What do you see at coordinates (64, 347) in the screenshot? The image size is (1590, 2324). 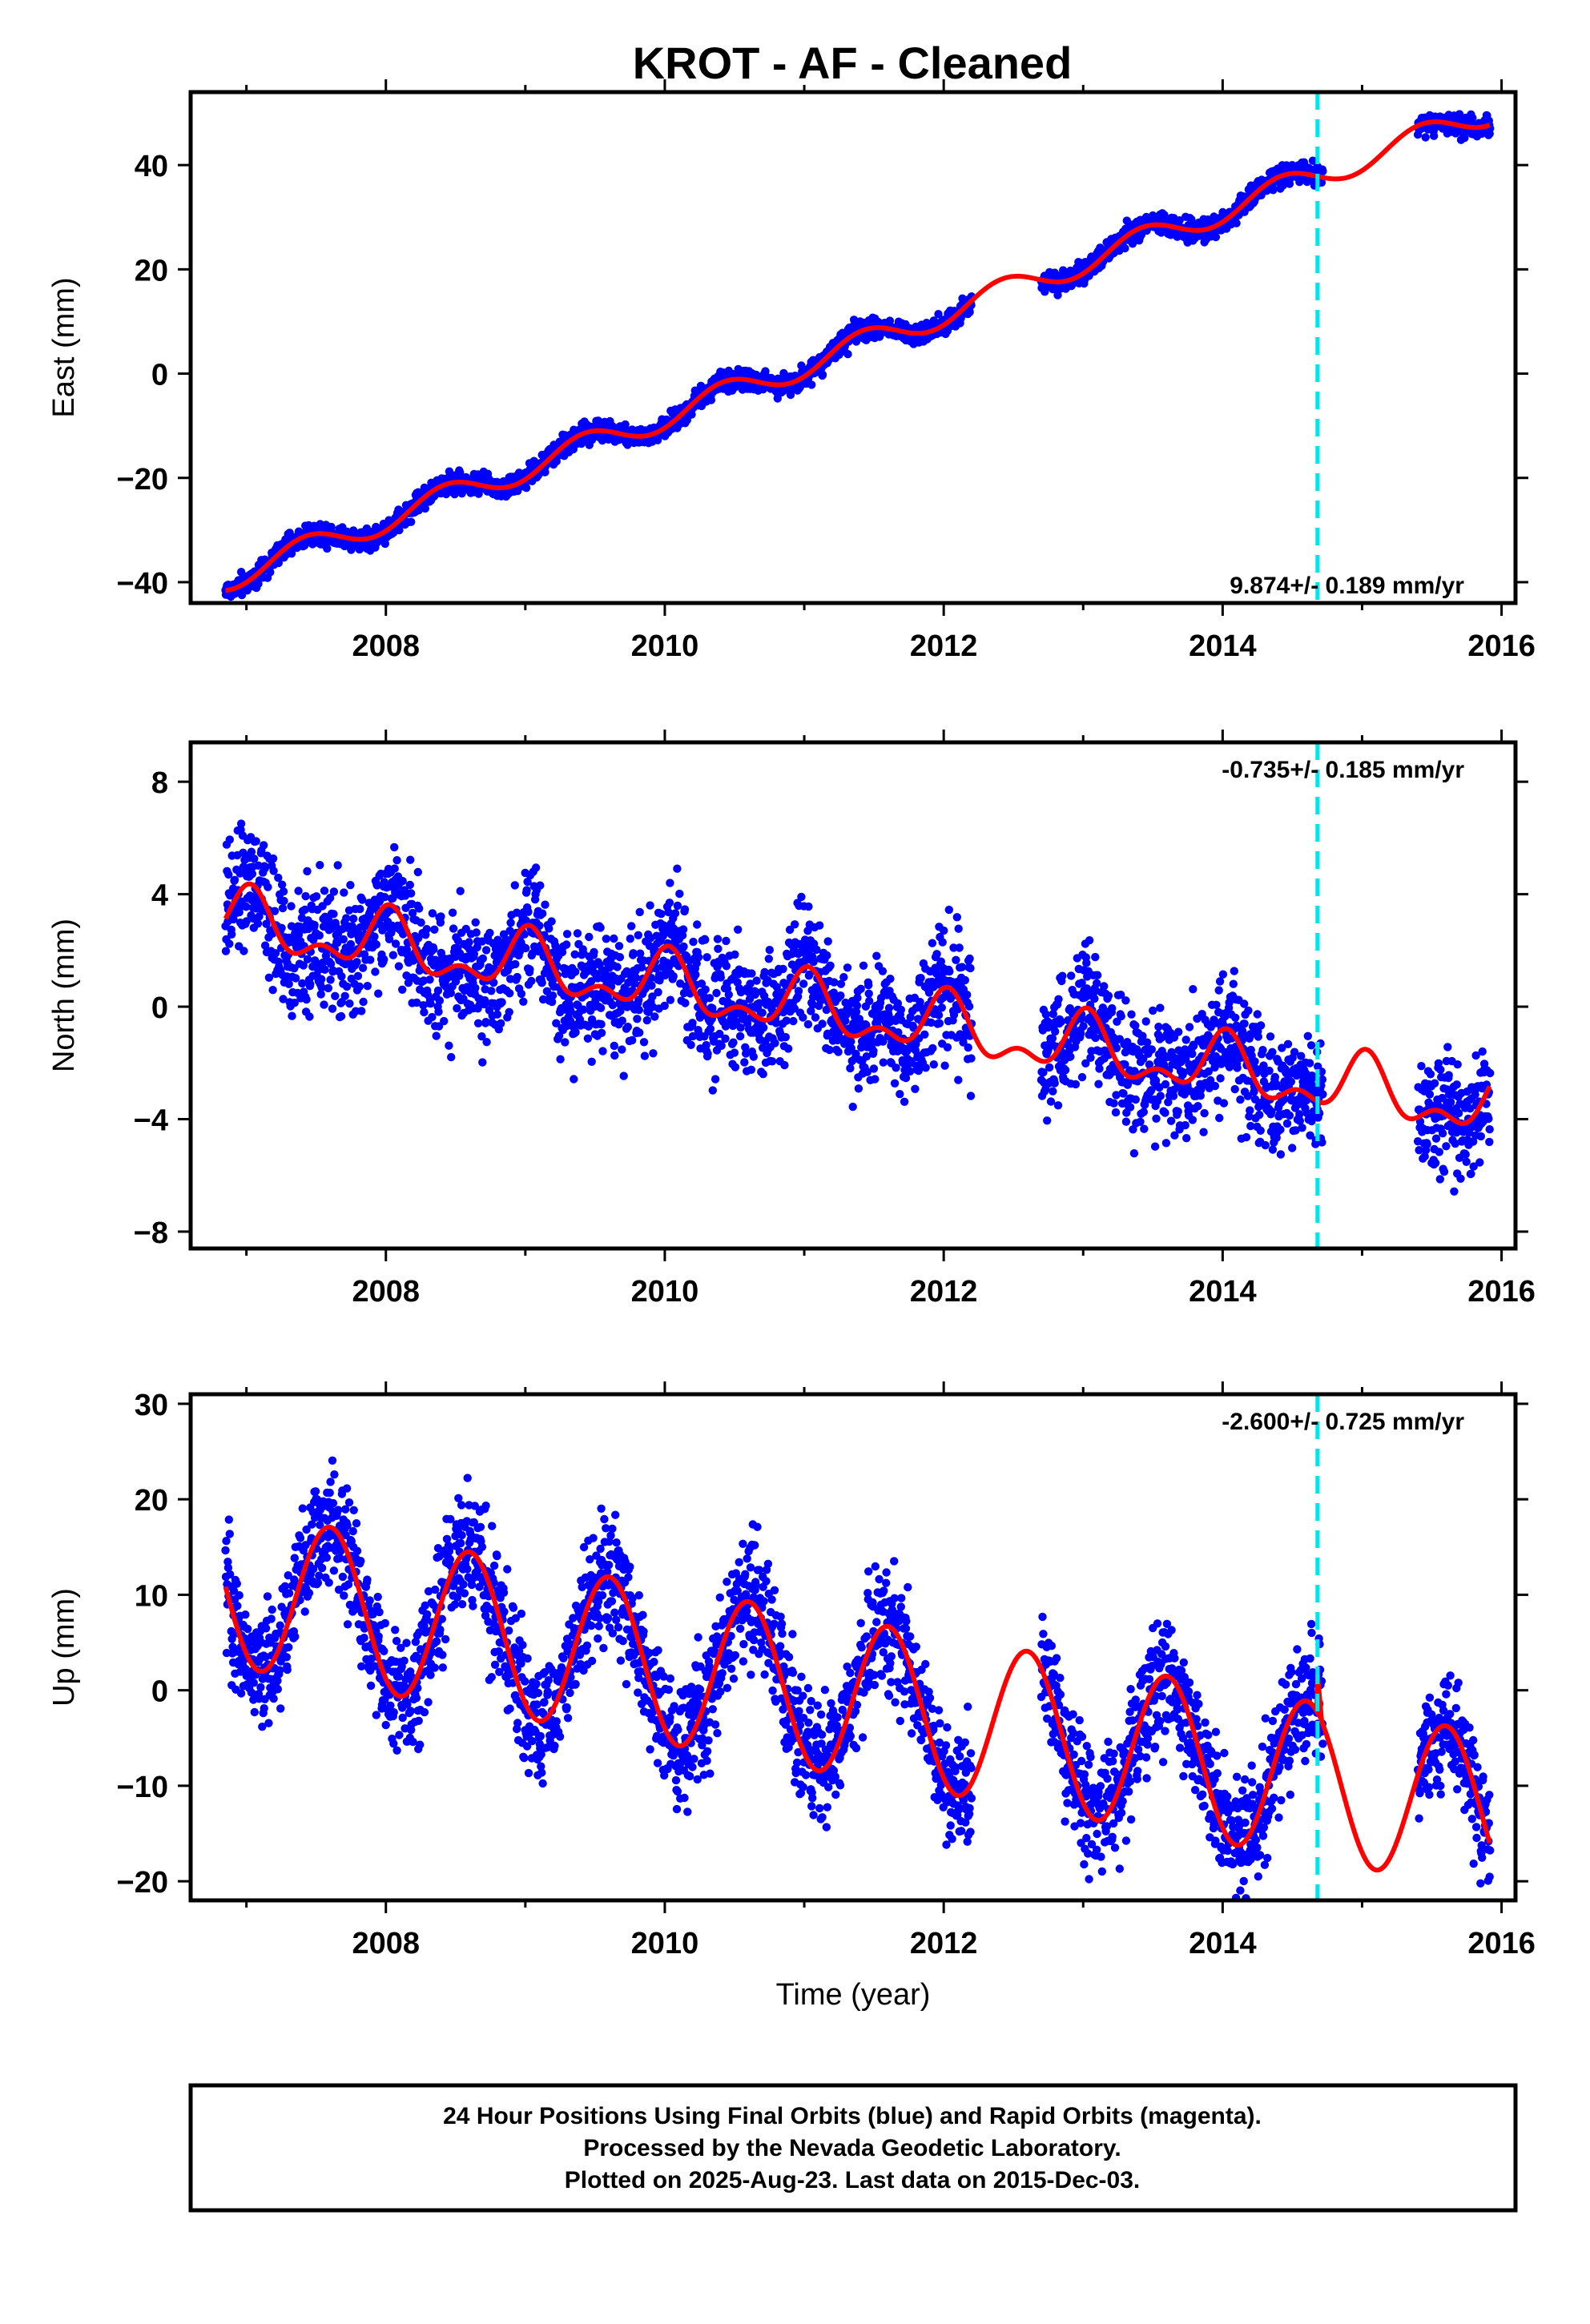 I see `east-axis-label: East (mm)` at bounding box center [64, 347].